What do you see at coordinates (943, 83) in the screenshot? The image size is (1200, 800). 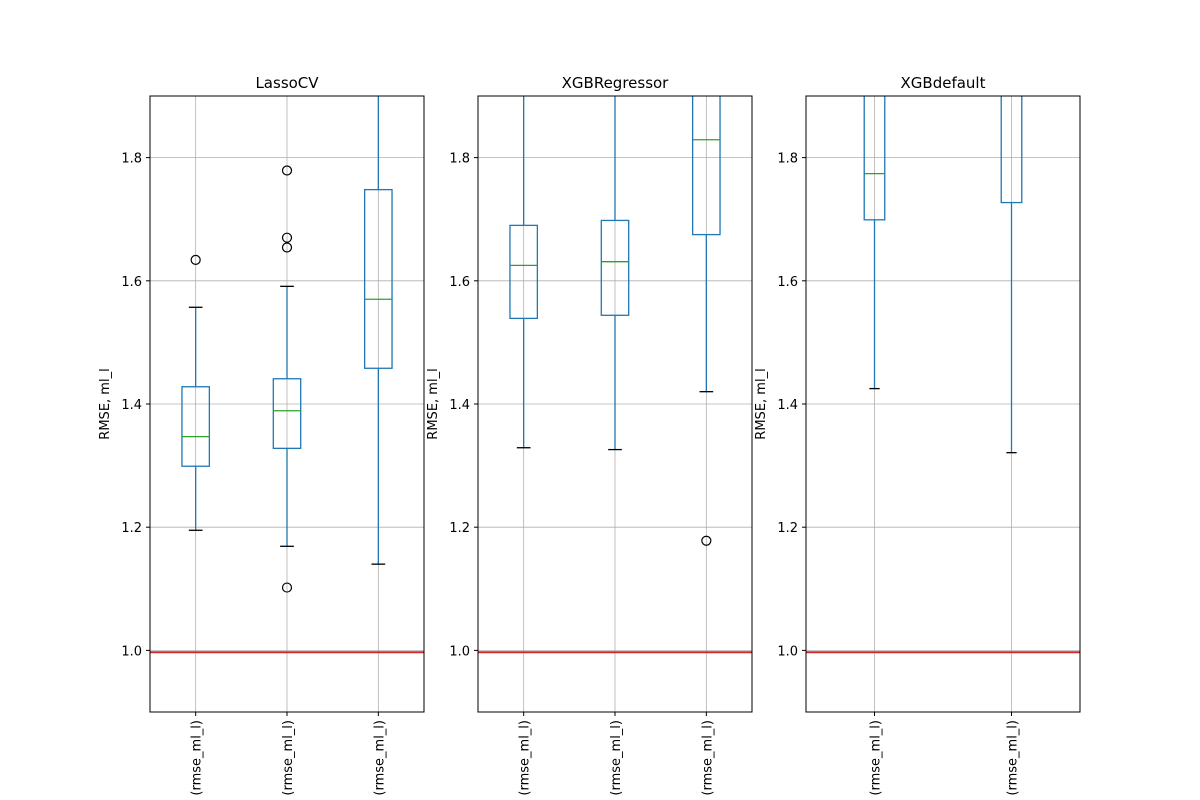 I see `subplot-title: XGBdefault` at bounding box center [943, 83].